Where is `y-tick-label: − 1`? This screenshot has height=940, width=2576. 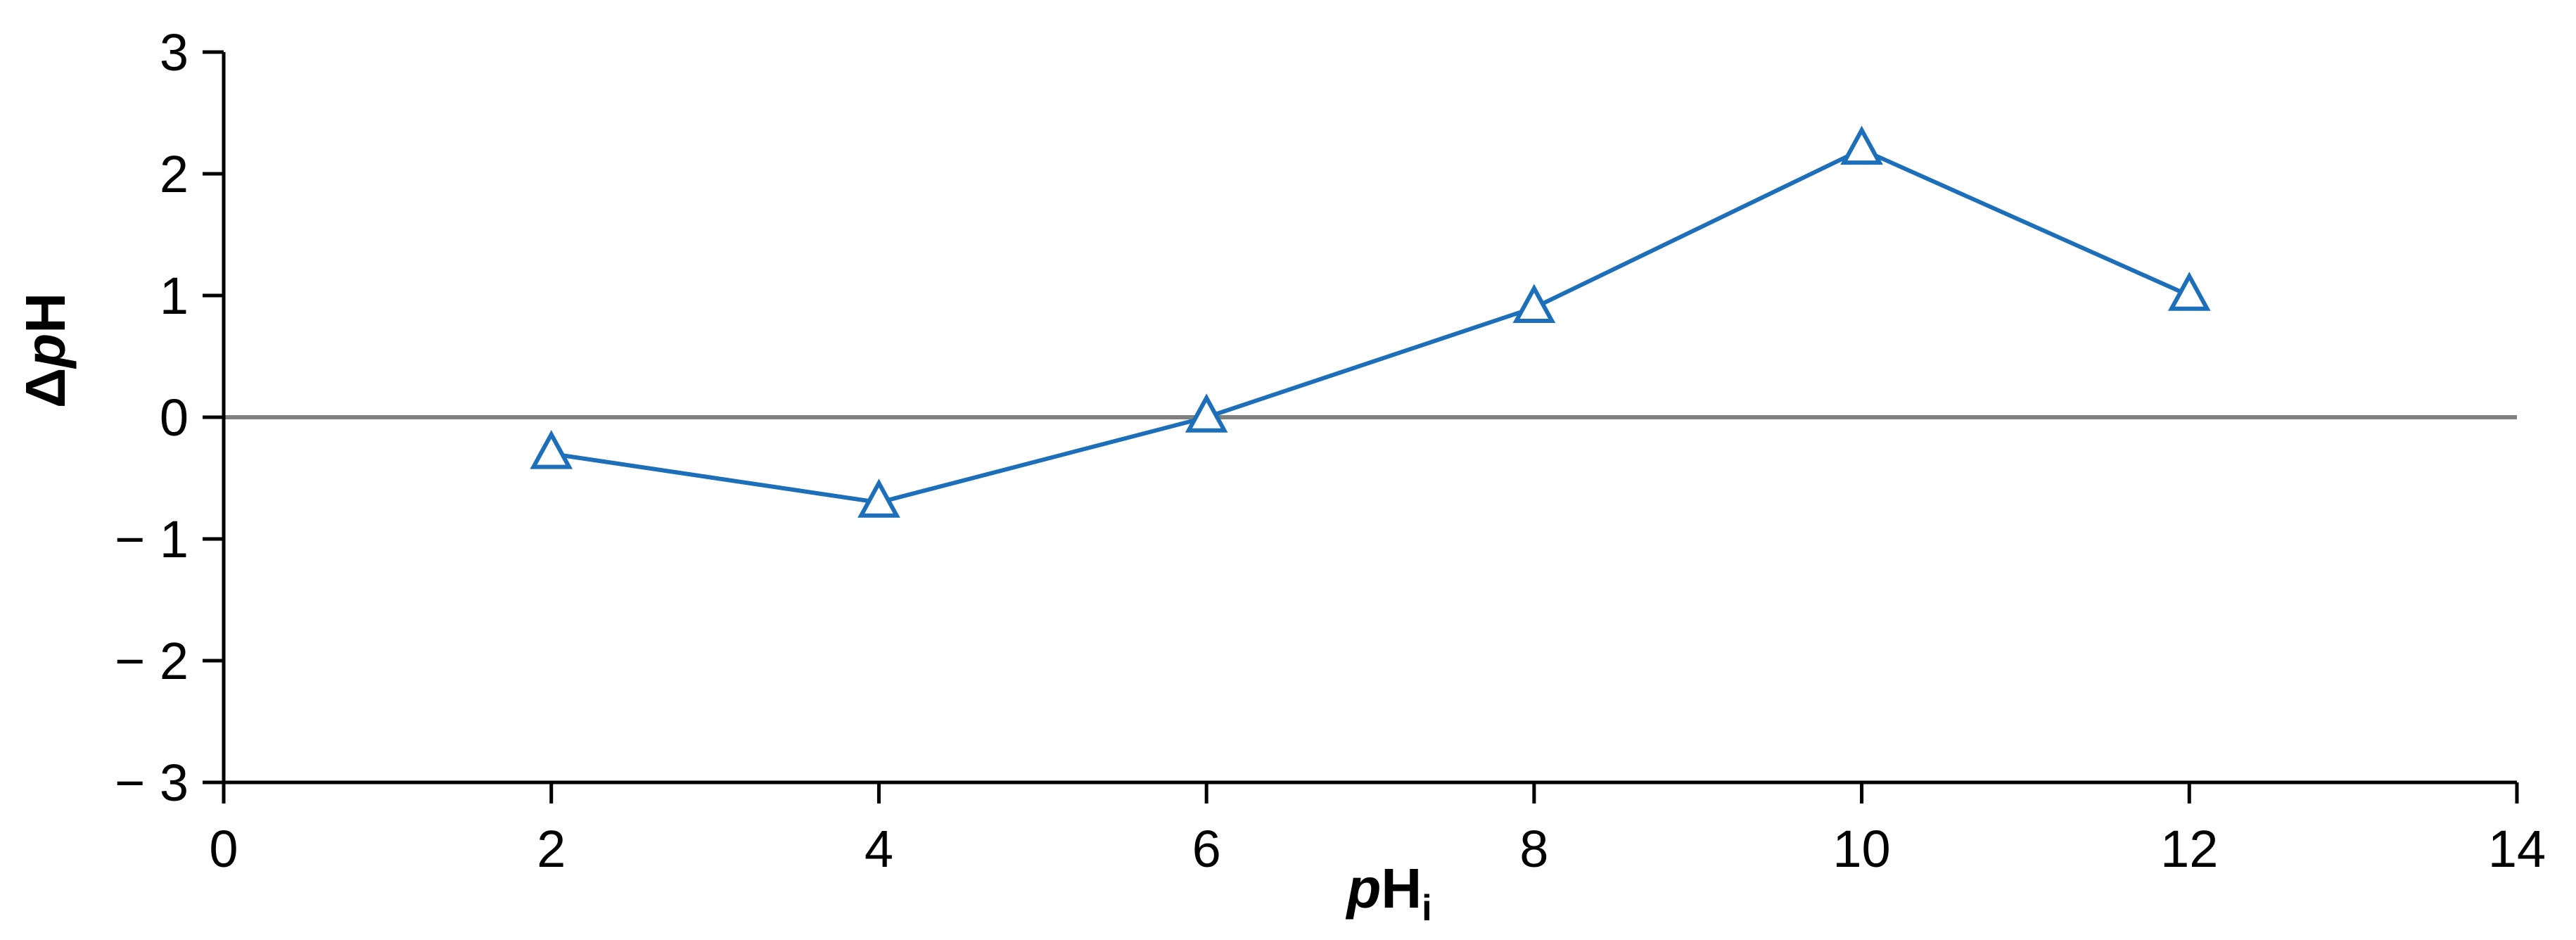 y-tick-label: − 1 is located at coordinates (152, 540).